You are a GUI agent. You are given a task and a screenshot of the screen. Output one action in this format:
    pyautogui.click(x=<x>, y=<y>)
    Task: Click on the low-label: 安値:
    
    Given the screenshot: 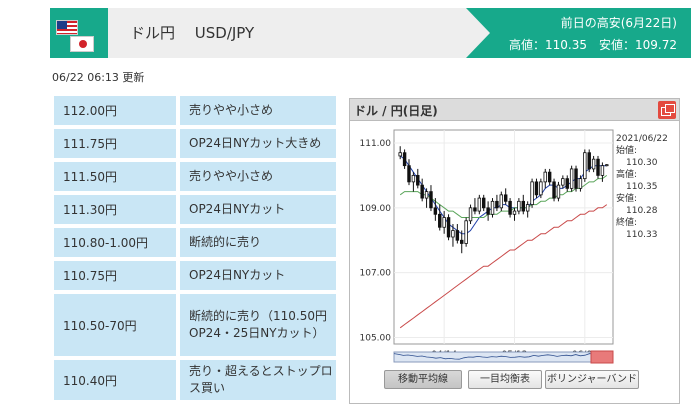 What is the action you would take?
    pyautogui.click(x=627, y=199)
    